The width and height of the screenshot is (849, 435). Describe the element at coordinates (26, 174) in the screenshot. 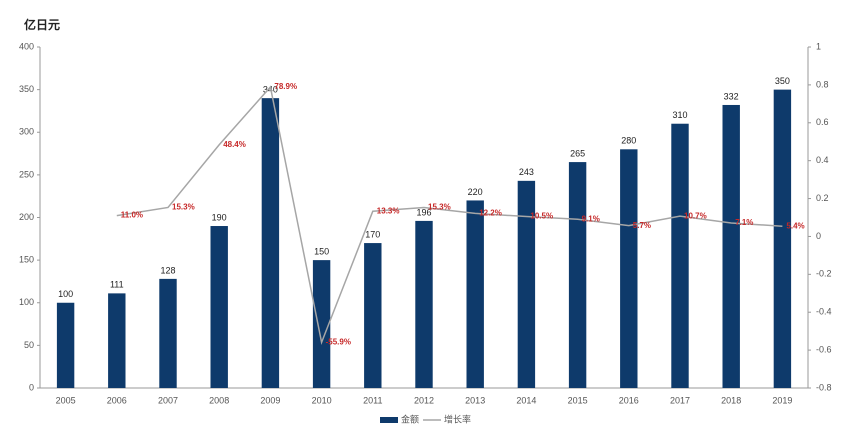

I see `y-tick-label: 250` at that location.